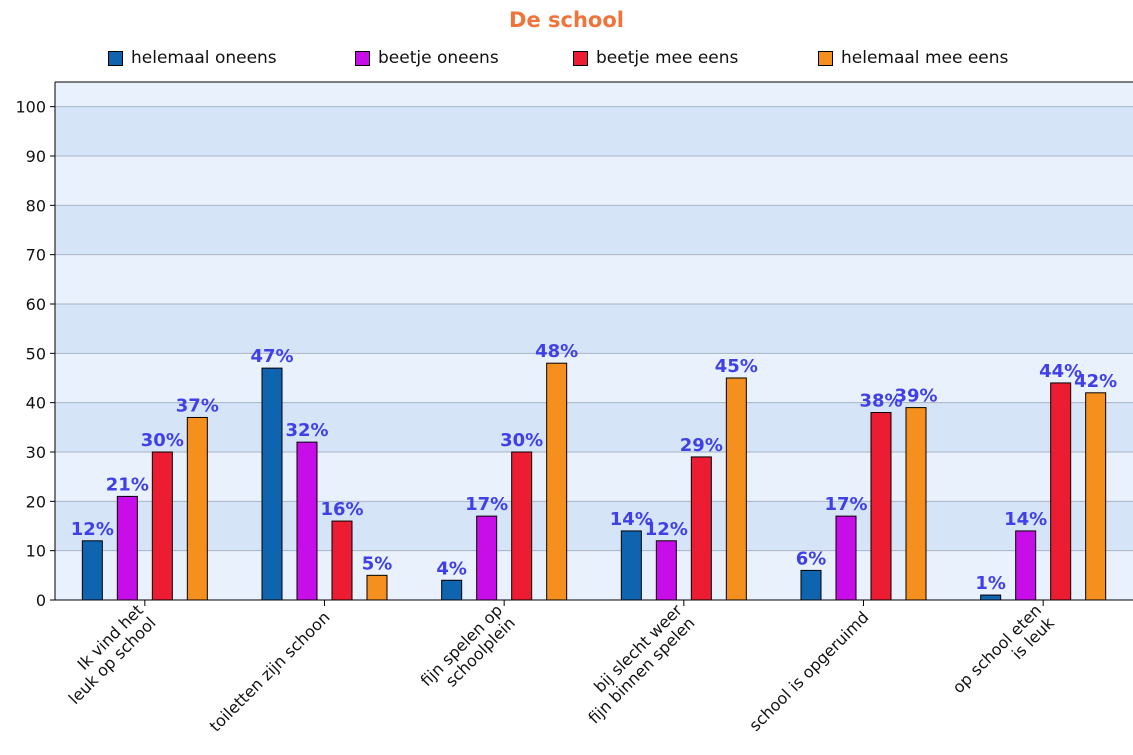 Image resolution: width=1133 pixels, height=755 pixels. Describe the element at coordinates (451, 568) in the screenshot. I see `data-label: 4%` at that location.